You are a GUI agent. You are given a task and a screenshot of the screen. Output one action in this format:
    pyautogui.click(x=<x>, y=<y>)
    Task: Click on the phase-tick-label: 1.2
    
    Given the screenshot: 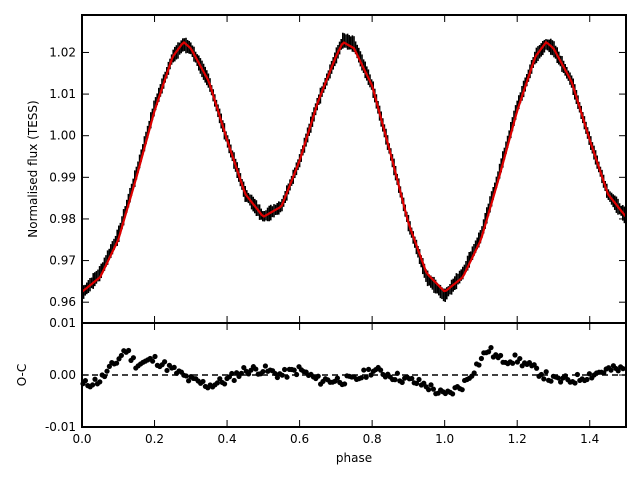 What is the action you would take?
    pyautogui.click(x=517, y=439)
    